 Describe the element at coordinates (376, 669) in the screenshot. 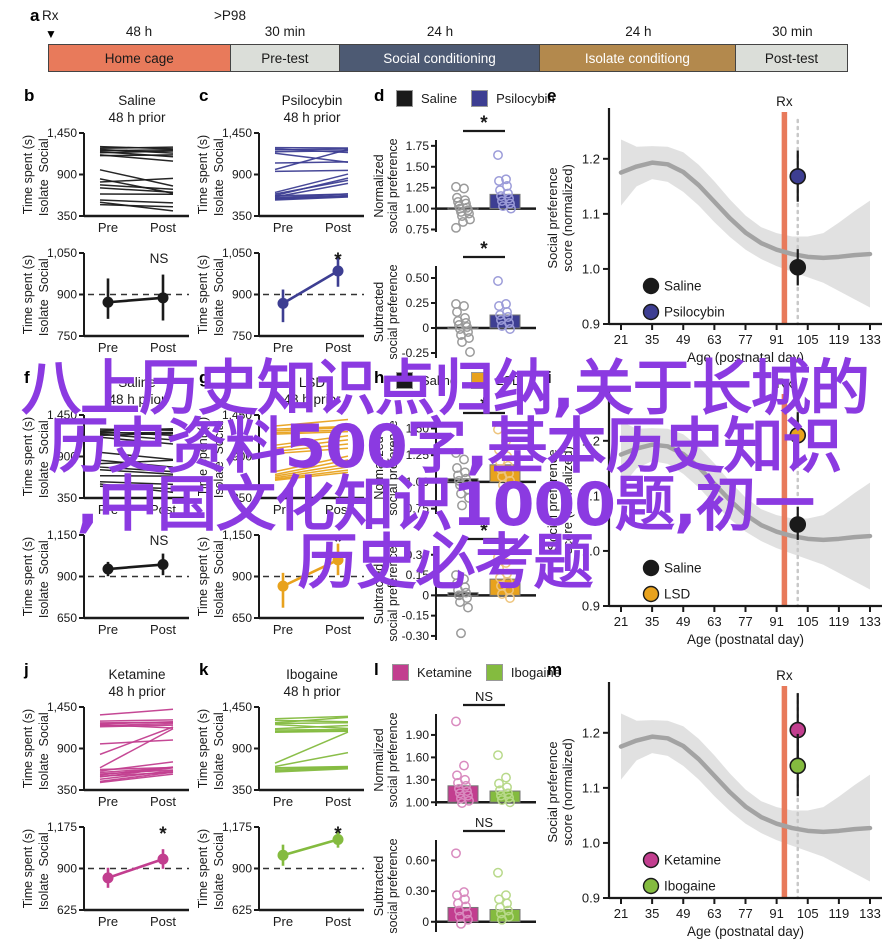

I see `panel-label-l: l` at that location.